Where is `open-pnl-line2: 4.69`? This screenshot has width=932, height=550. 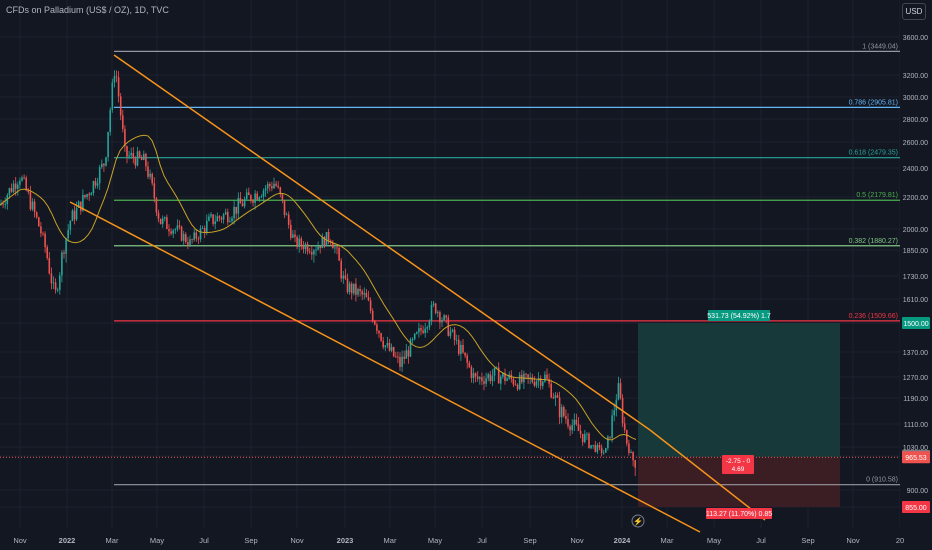 open-pnl-line2: 4.69 is located at coordinates (738, 469).